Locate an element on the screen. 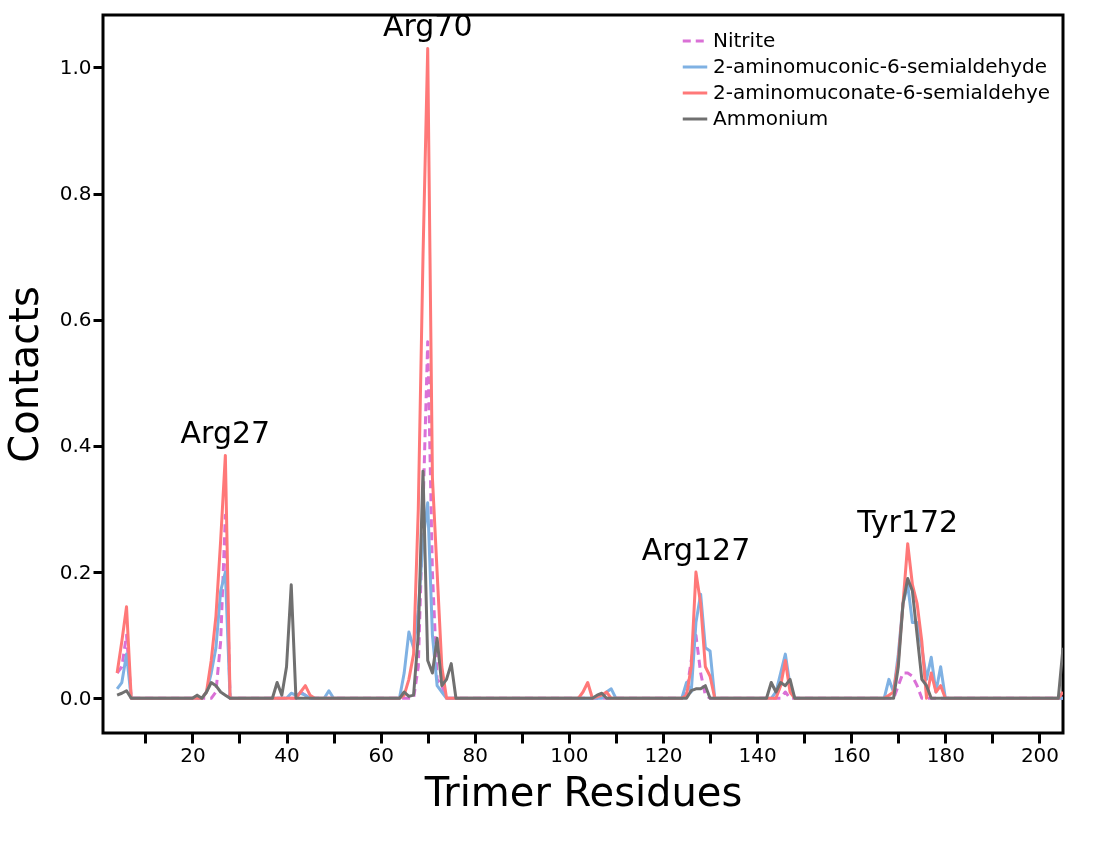  x-tick-label: 100 is located at coordinates (569, 754).